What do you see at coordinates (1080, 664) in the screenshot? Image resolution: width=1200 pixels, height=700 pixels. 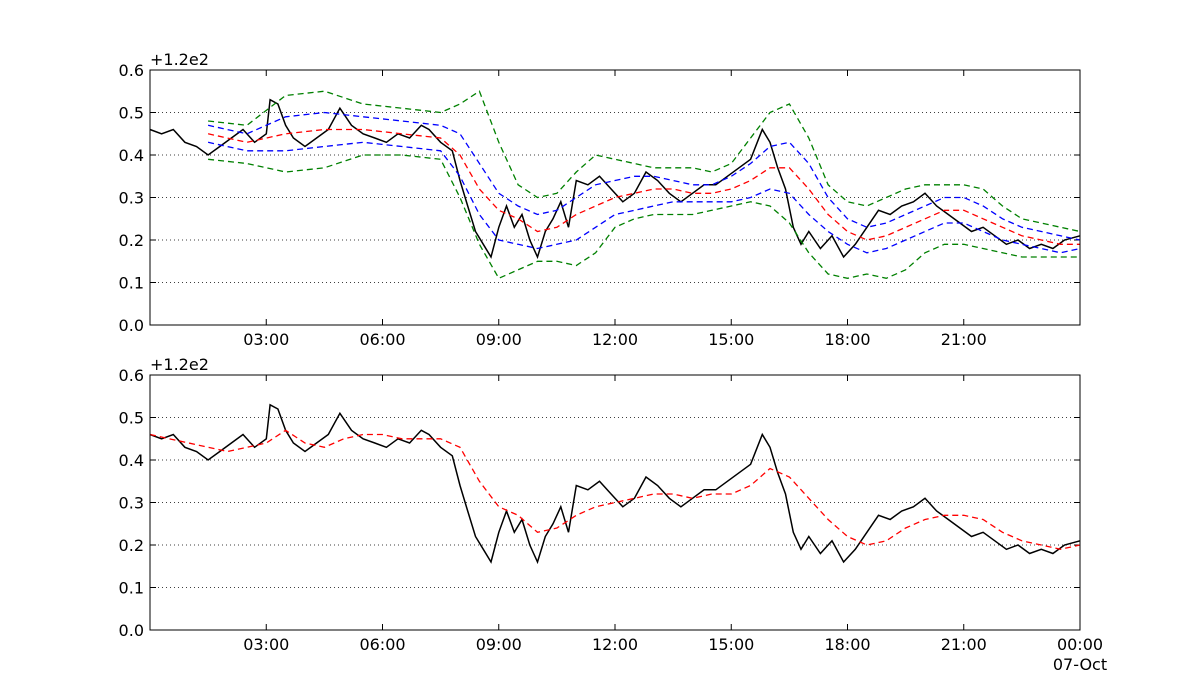 I see `x-date-label: 07-Oct` at bounding box center [1080, 664].